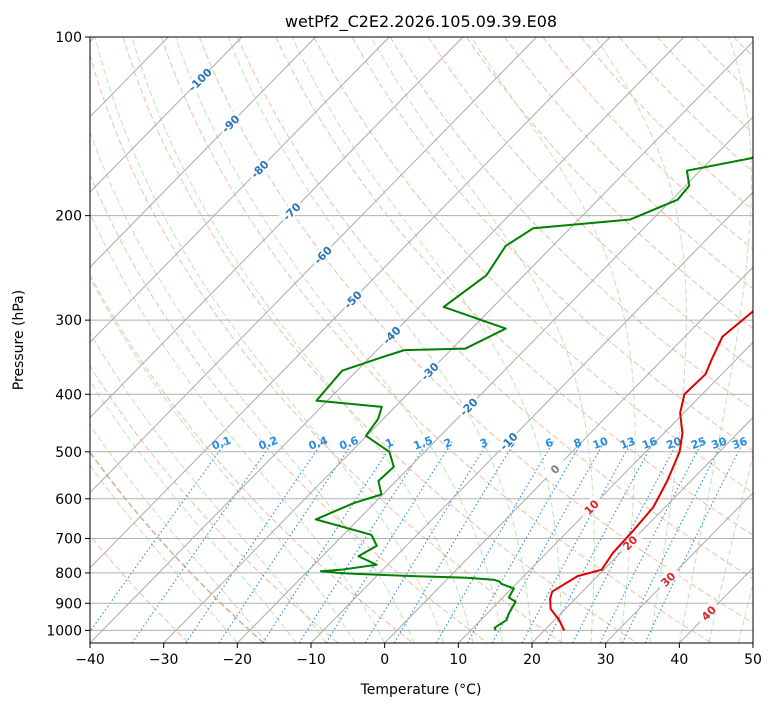 This screenshot has width=775, height=708. I want to click on y-tick-label: 700, so click(68, 540).